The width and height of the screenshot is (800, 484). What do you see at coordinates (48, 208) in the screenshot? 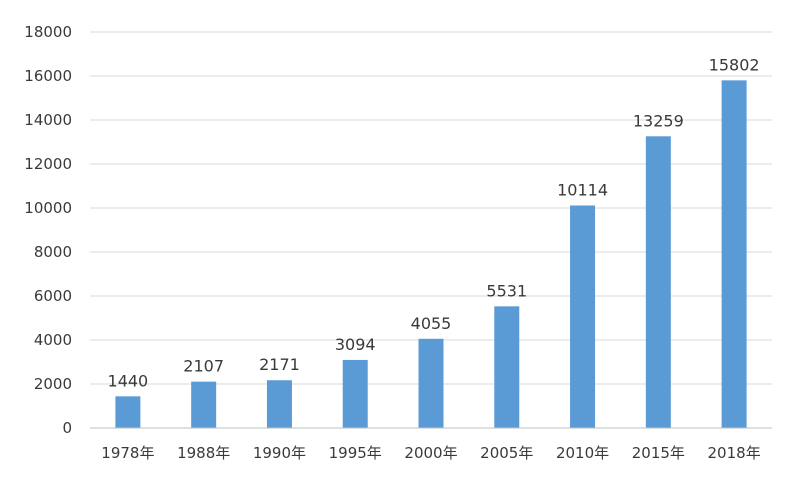
I see `y-tick-label: 10000` at bounding box center [48, 208].